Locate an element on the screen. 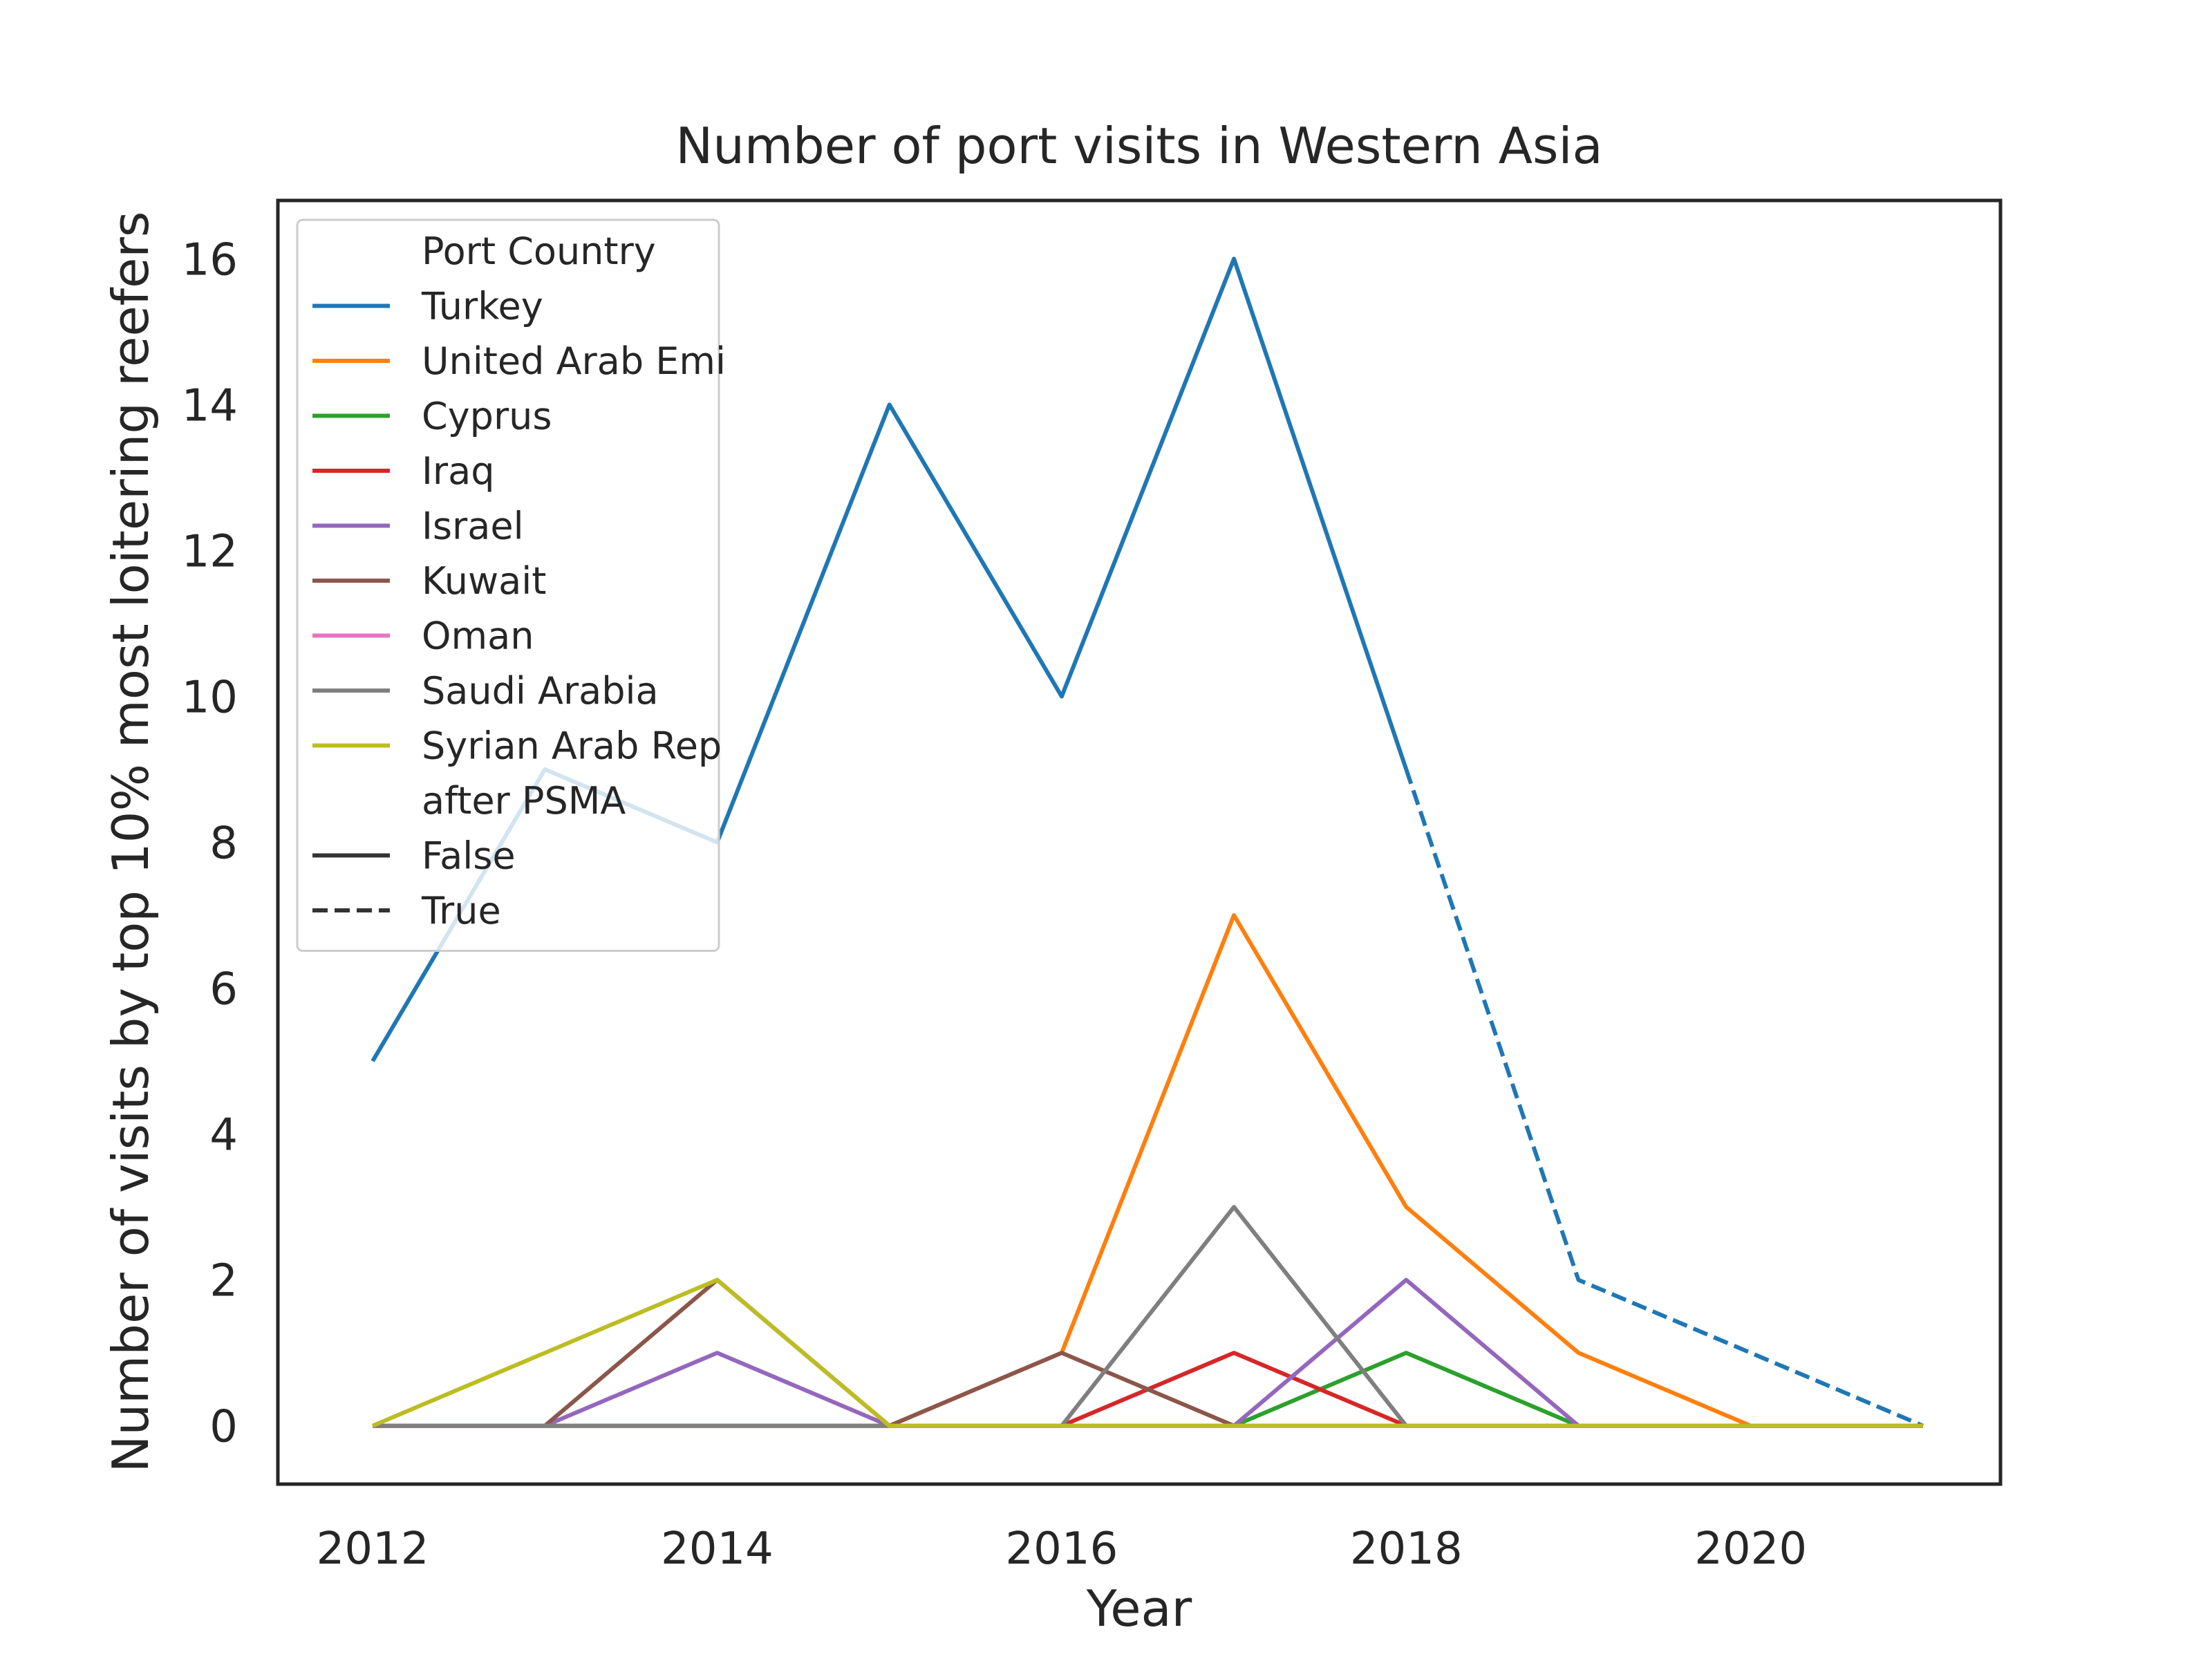 This screenshot has height=1659, width=2212. y-tick-label: 12 is located at coordinates (210, 551).